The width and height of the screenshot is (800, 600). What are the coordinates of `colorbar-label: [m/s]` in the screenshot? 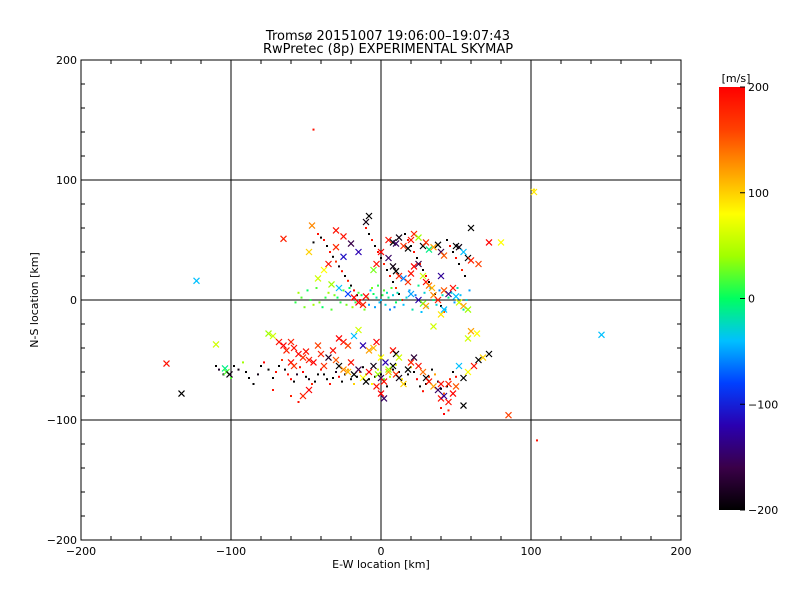 It's located at (736, 78).